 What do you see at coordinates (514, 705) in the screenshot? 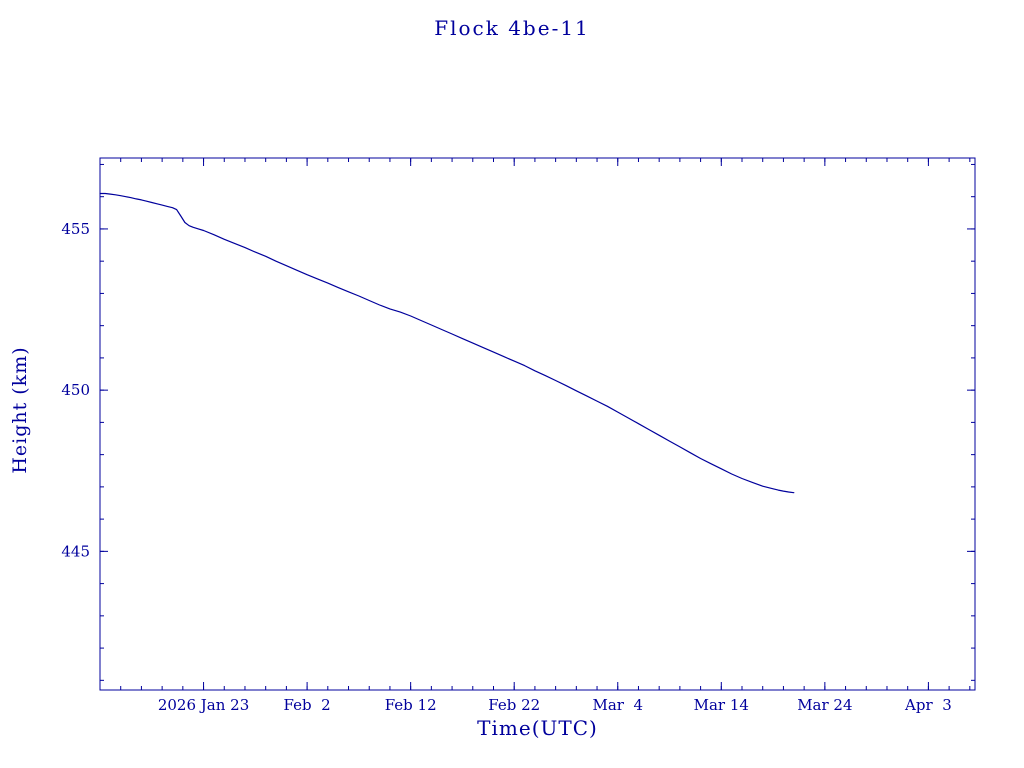
I see `x-tick-label: Feb 22` at bounding box center [514, 705].